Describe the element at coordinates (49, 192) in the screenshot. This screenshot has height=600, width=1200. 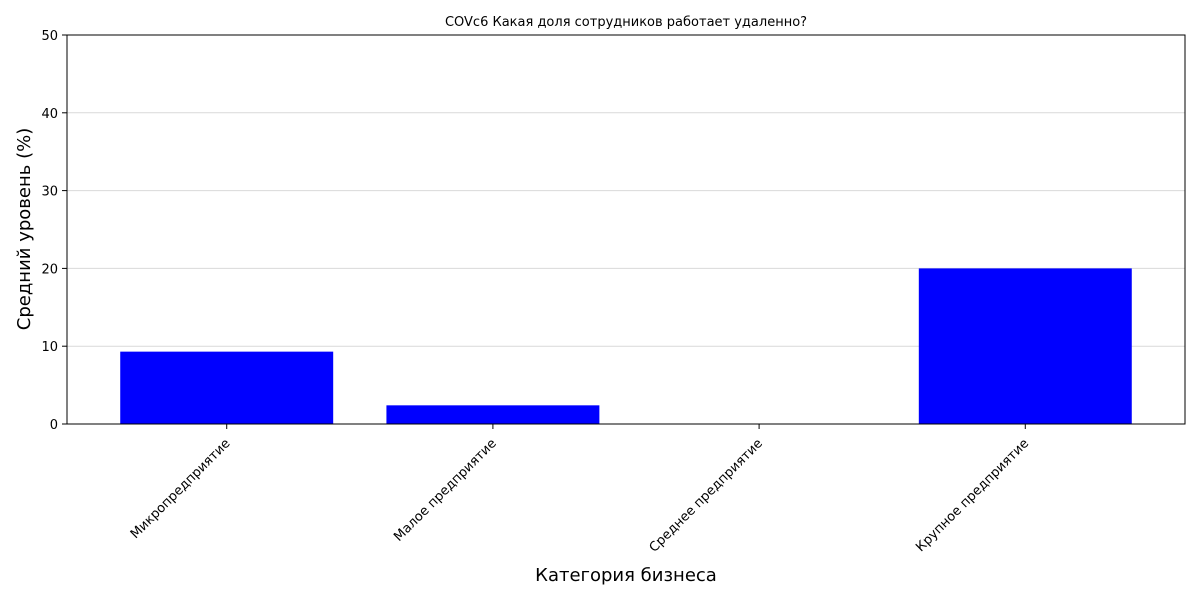
I see `y-tick-label: 30` at that location.